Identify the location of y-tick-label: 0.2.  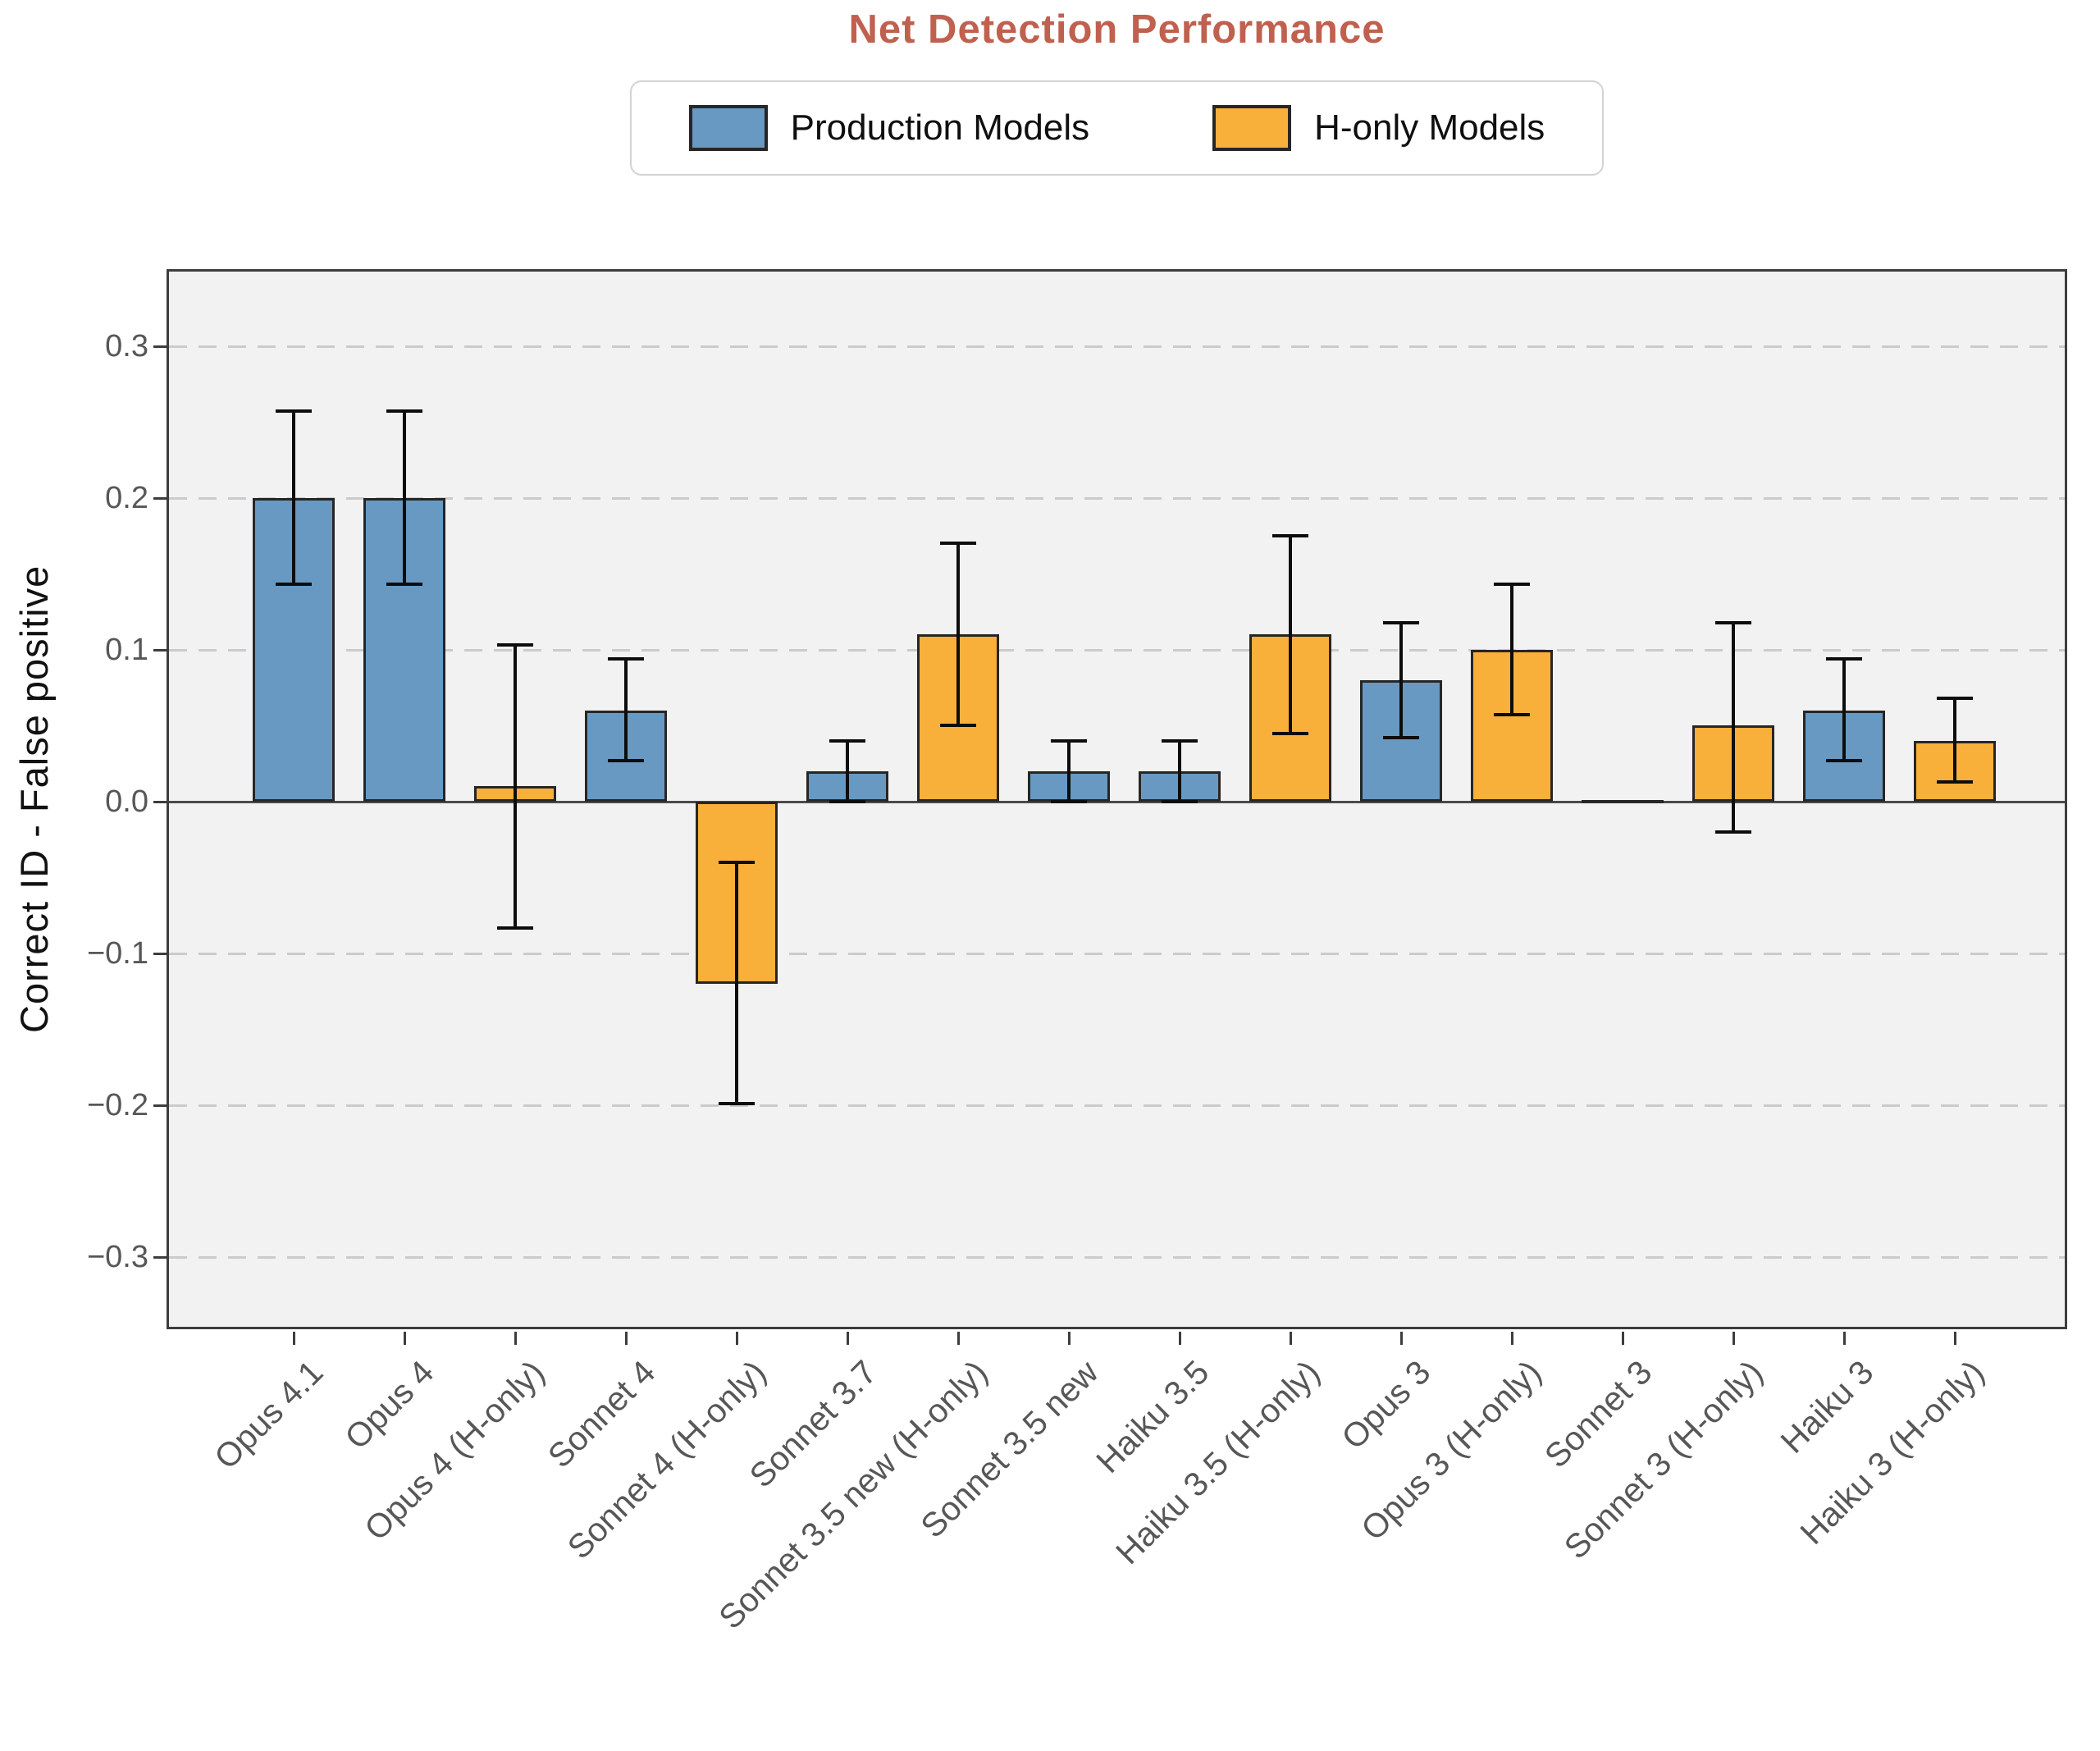
(127, 498).